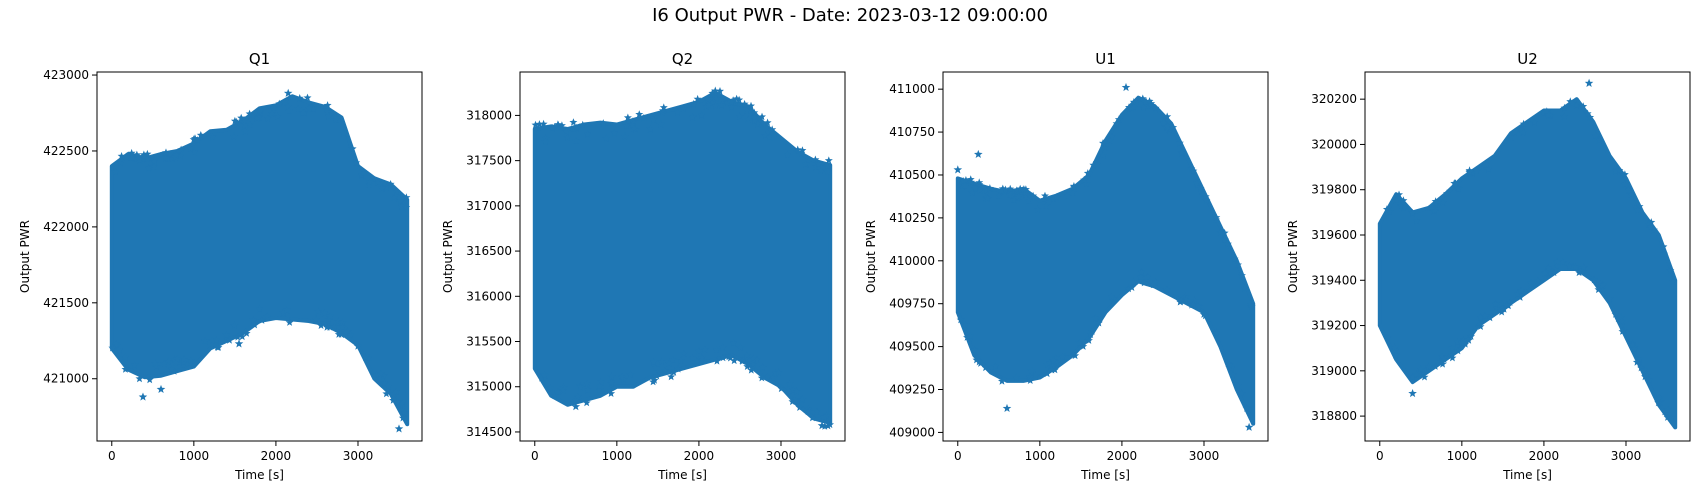  Describe the element at coordinates (1527, 256) in the screenshot. I see `plot-frame-u2` at that location.